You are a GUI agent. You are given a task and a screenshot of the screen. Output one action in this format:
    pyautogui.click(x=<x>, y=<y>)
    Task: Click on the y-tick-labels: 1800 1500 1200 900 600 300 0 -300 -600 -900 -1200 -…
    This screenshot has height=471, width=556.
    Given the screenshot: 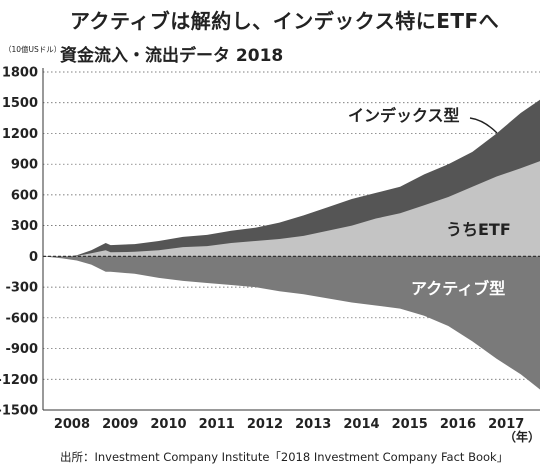 What is the action you would take?
    pyautogui.click(x=19, y=242)
    